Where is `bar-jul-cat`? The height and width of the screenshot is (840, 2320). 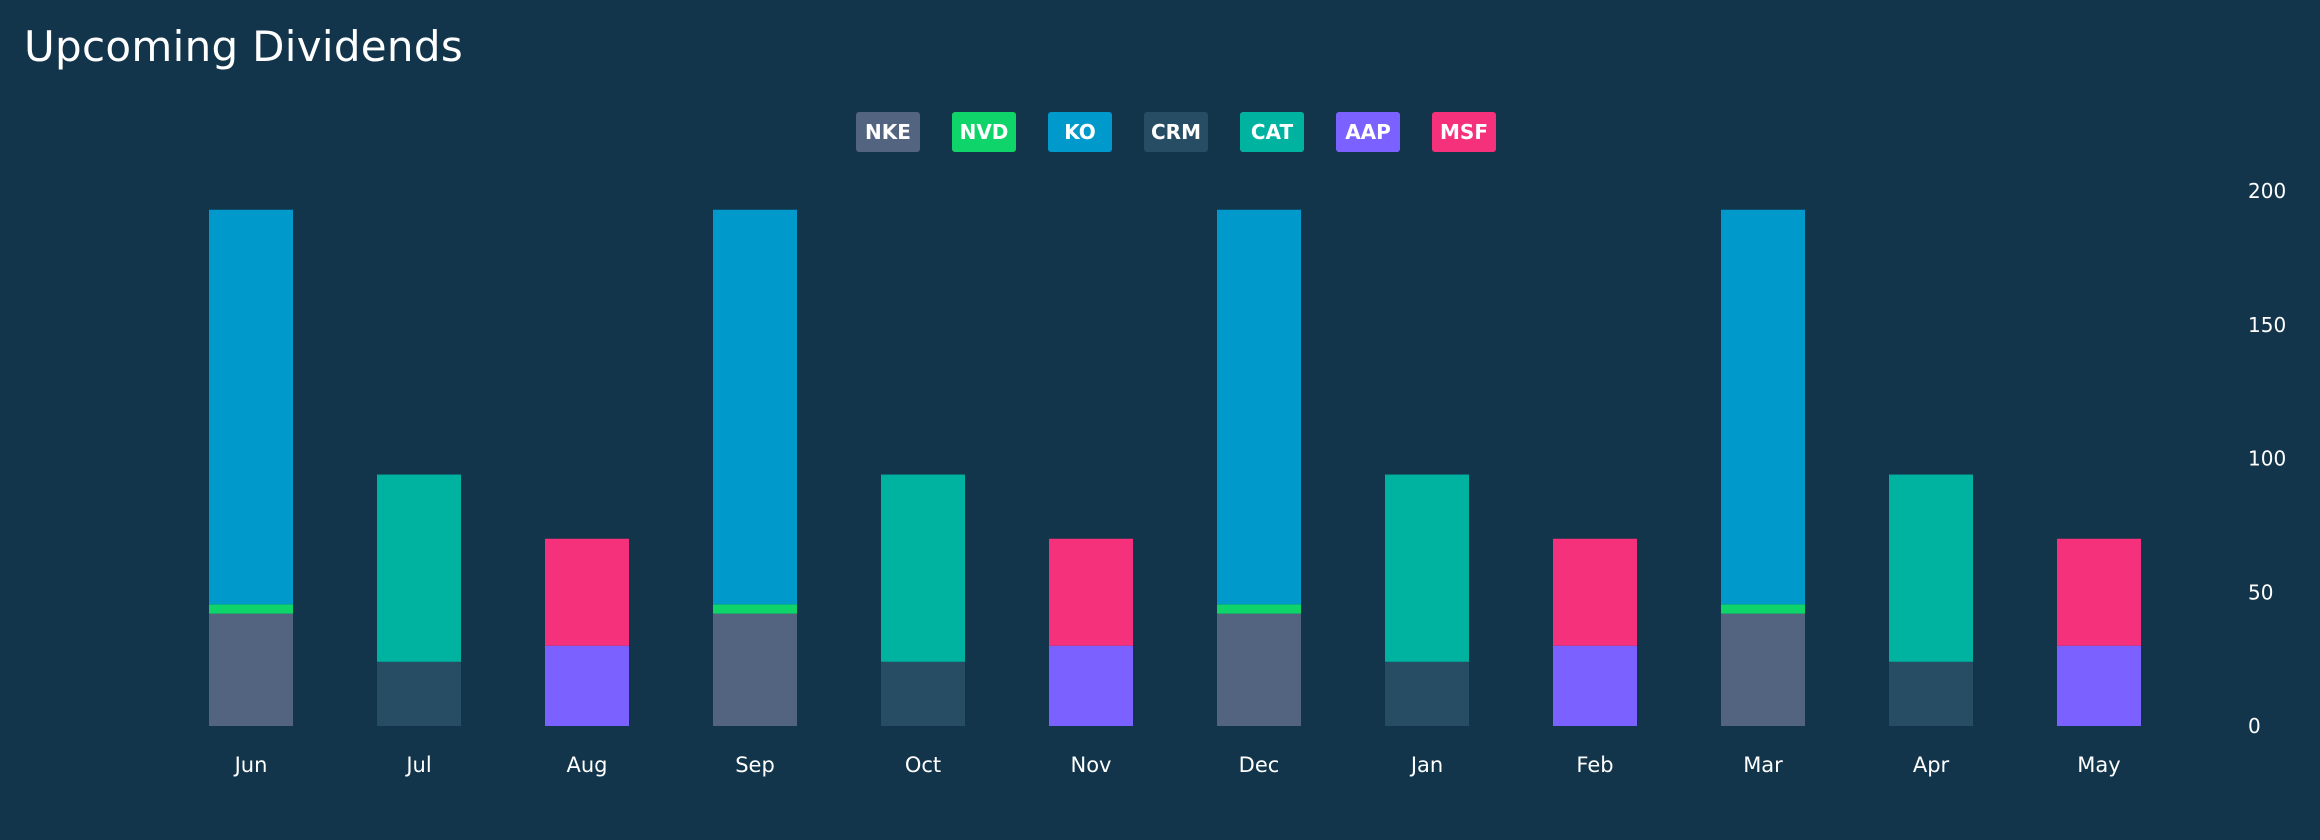 bar-jul-cat is located at coordinates (419, 568).